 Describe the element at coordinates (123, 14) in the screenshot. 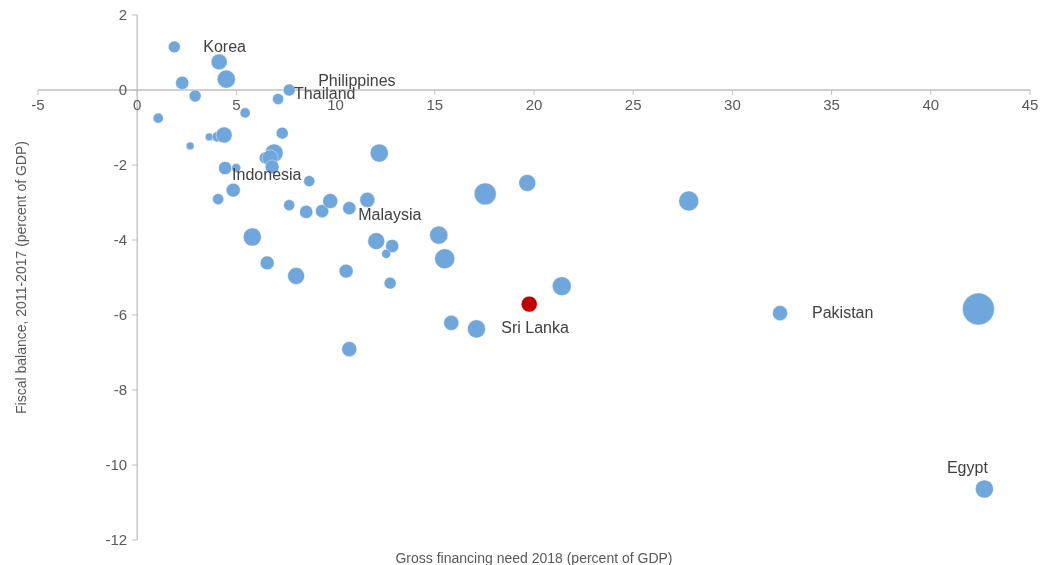

I see `y-tick-label: 2` at that location.